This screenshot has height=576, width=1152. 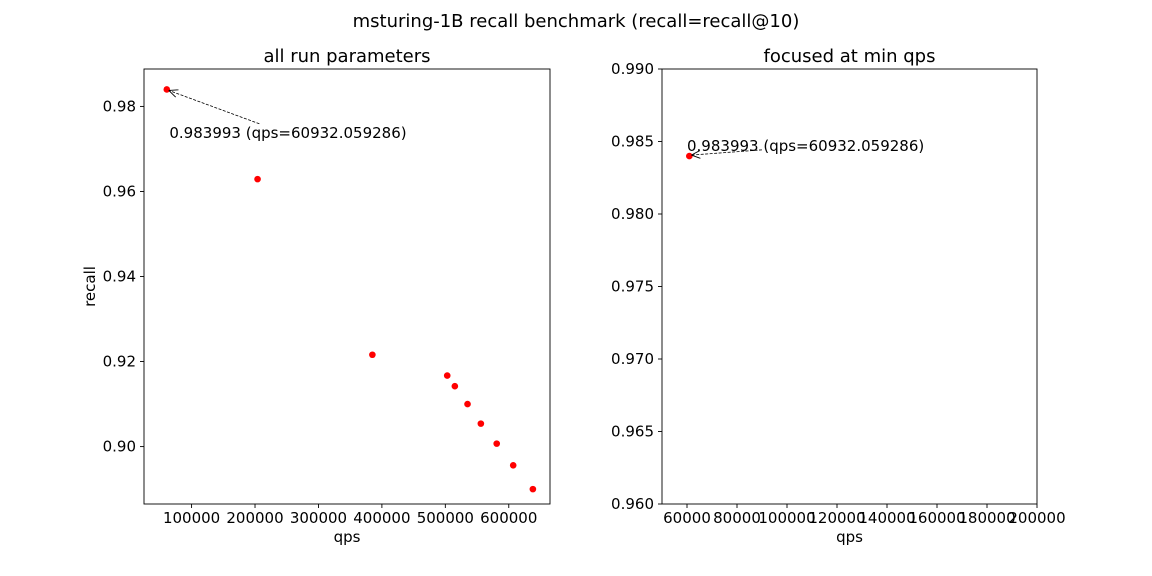 What do you see at coordinates (632, 142) in the screenshot?
I see `y-tick-label: 0.985` at bounding box center [632, 142].